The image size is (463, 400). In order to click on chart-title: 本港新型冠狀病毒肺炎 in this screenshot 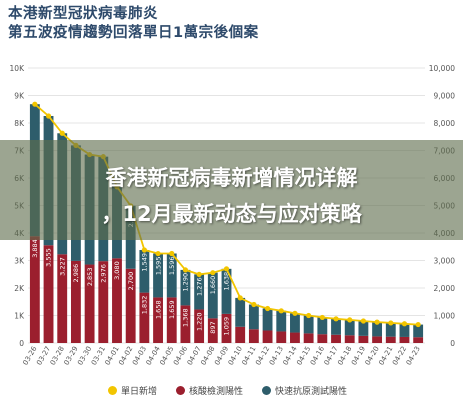, I will do `click(83, 14)`.